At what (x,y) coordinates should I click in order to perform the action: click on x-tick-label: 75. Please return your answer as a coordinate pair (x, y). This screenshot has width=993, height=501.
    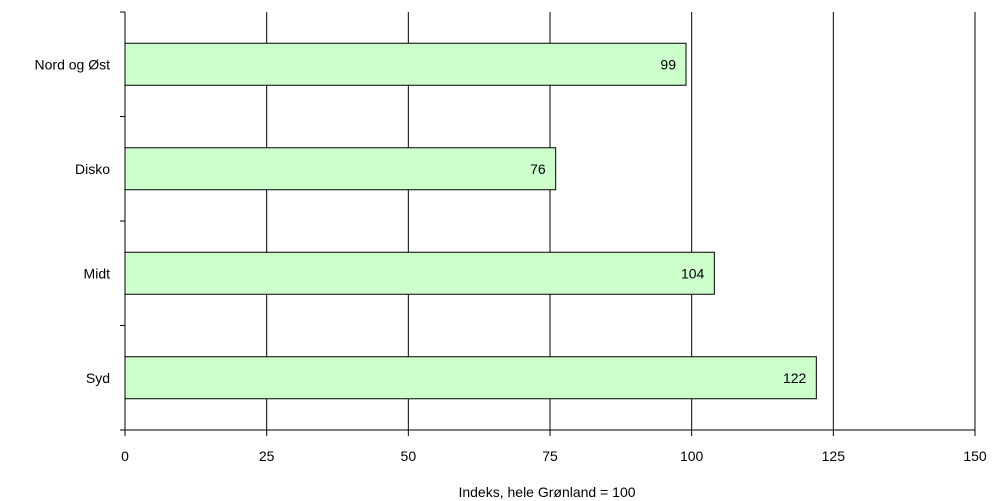
    Looking at the image, I should click on (550, 456).